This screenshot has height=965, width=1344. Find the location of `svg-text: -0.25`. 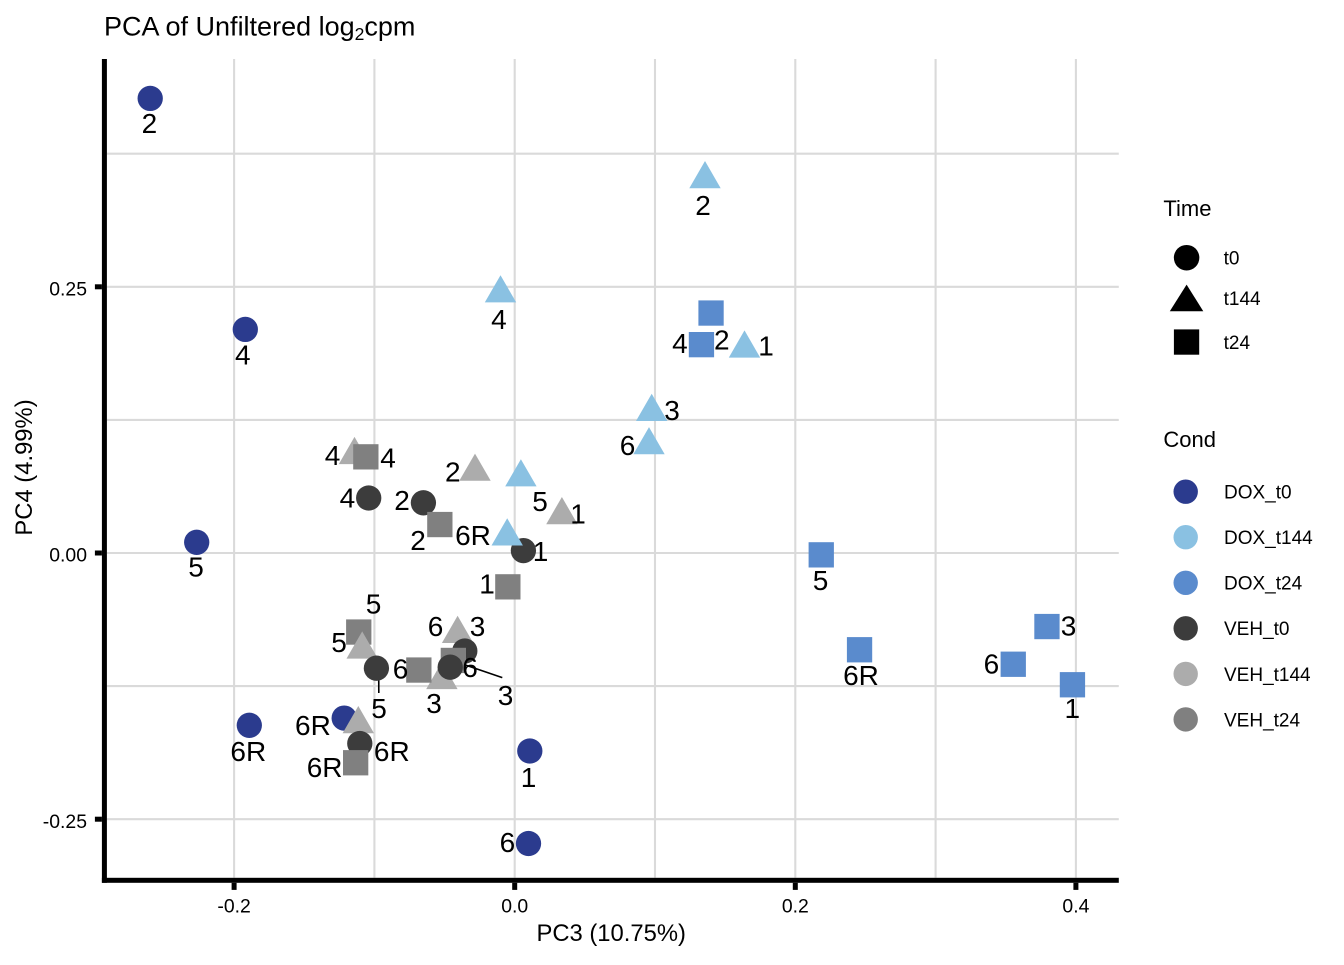

svg-text: -0.25 is located at coordinates (65, 822).